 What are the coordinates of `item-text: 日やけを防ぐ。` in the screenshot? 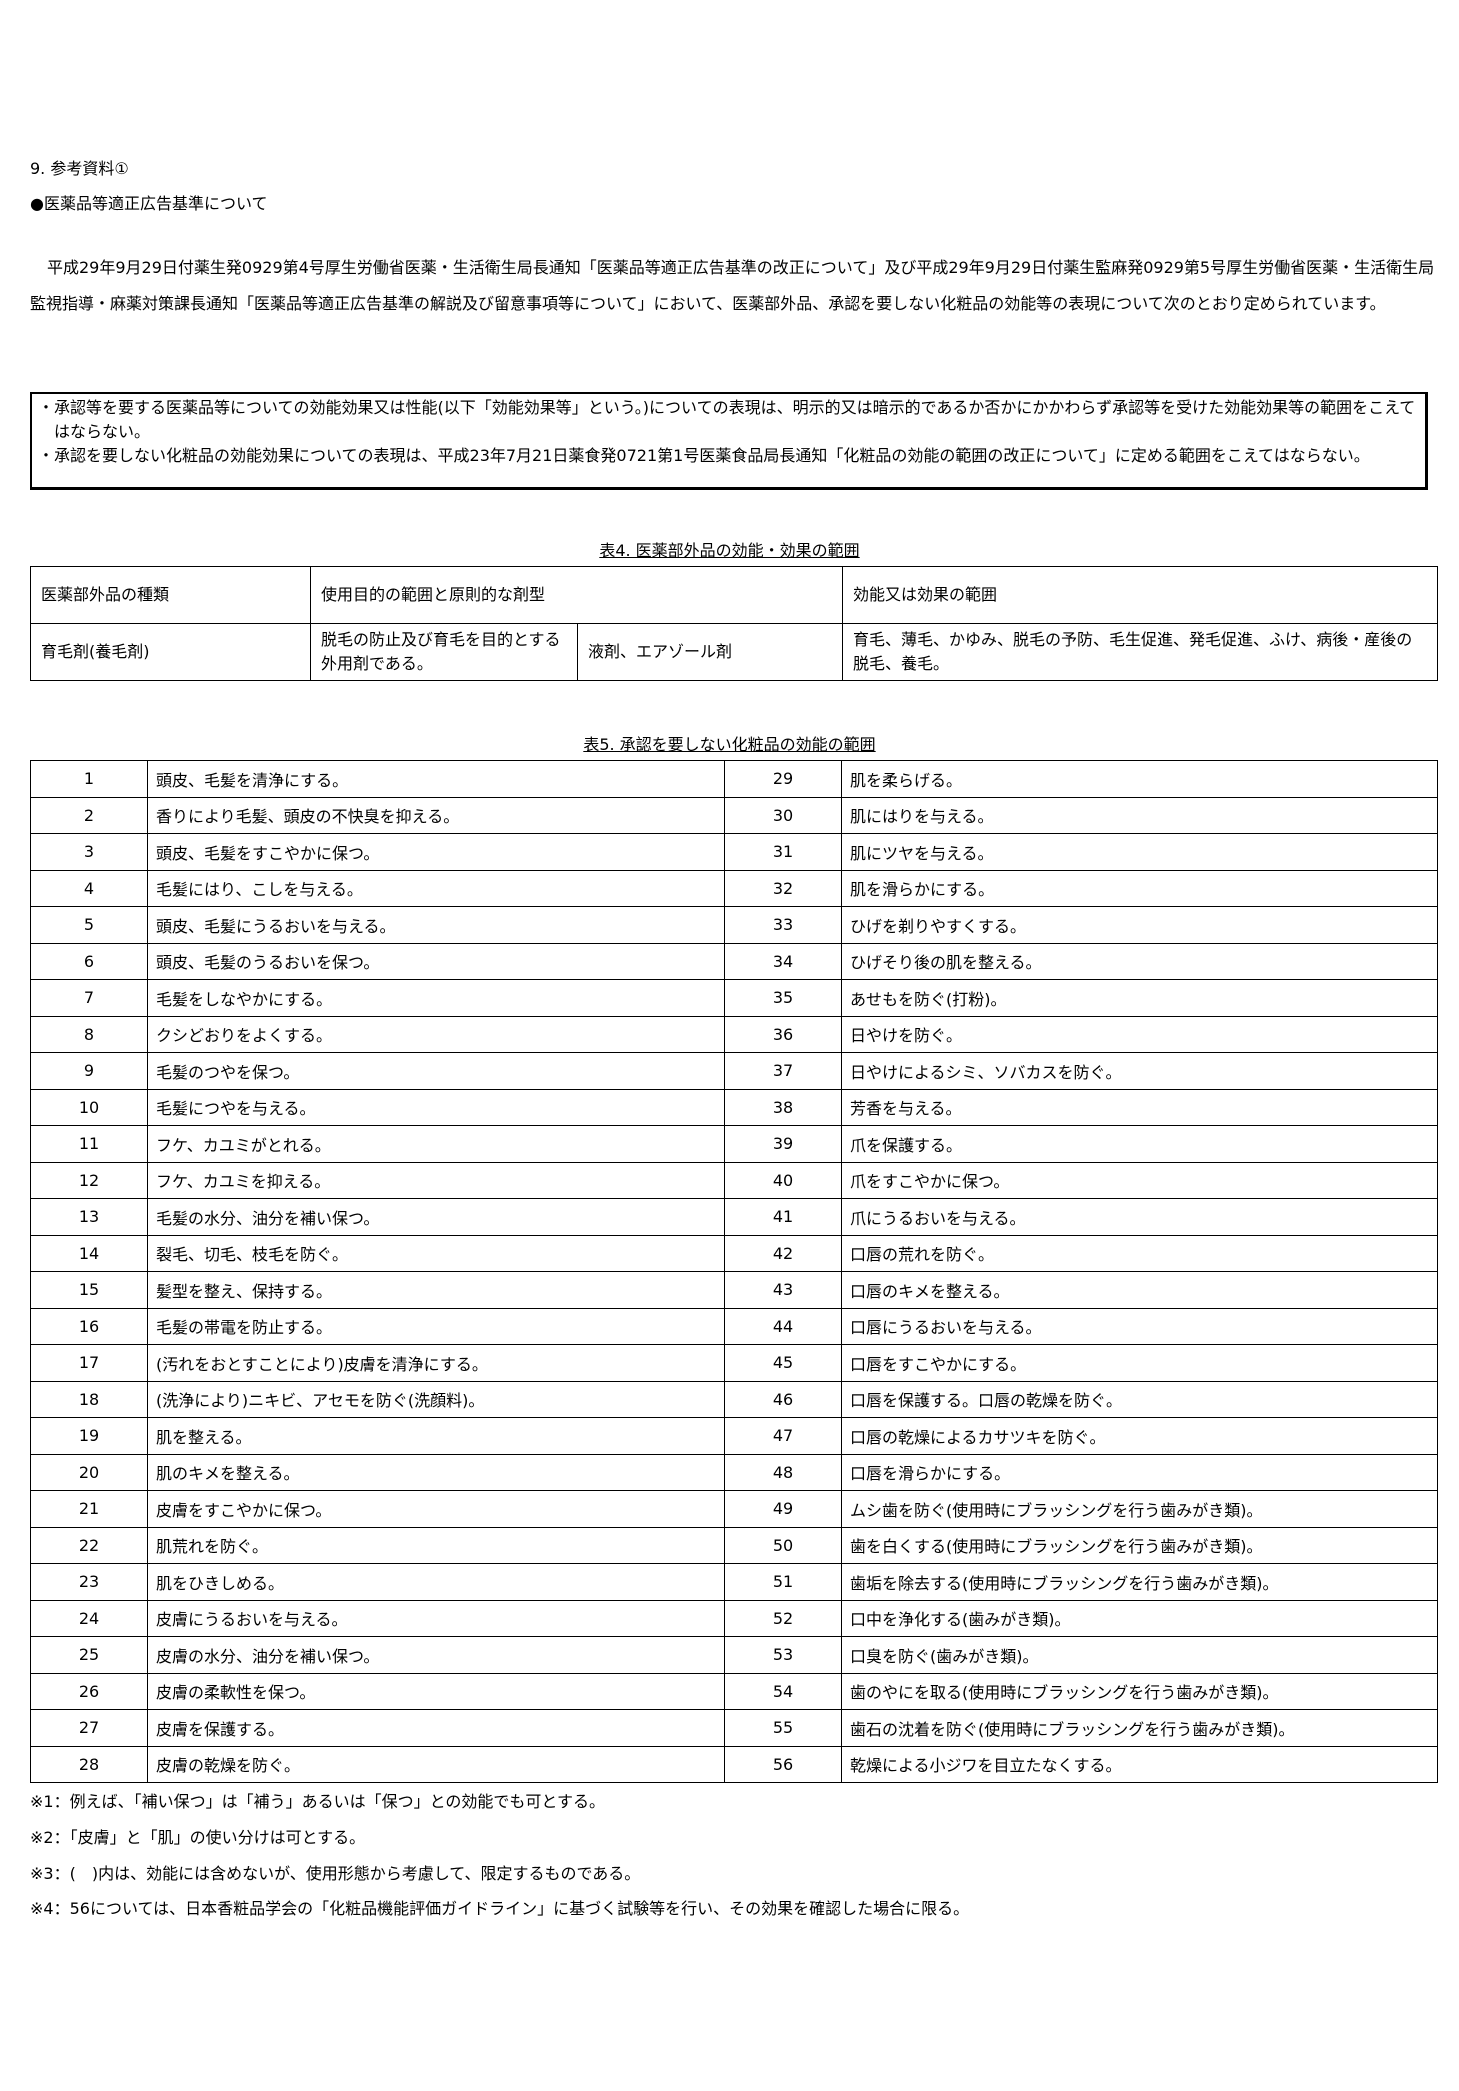 It's located at (1139, 1034).